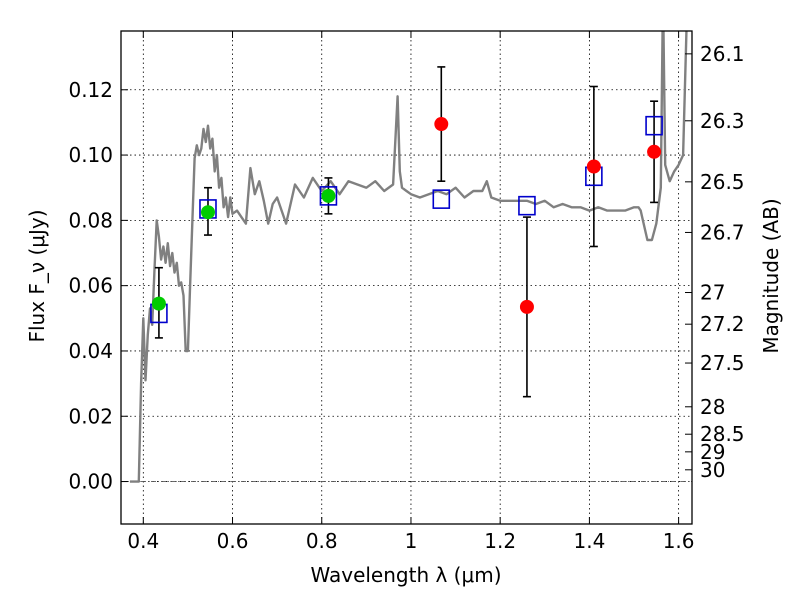 The width and height of the screenshot is (800, 600). Describe the element at coordinates (679, 541) in the screenshot. I see `x-tick-label: 1.6` at that location.